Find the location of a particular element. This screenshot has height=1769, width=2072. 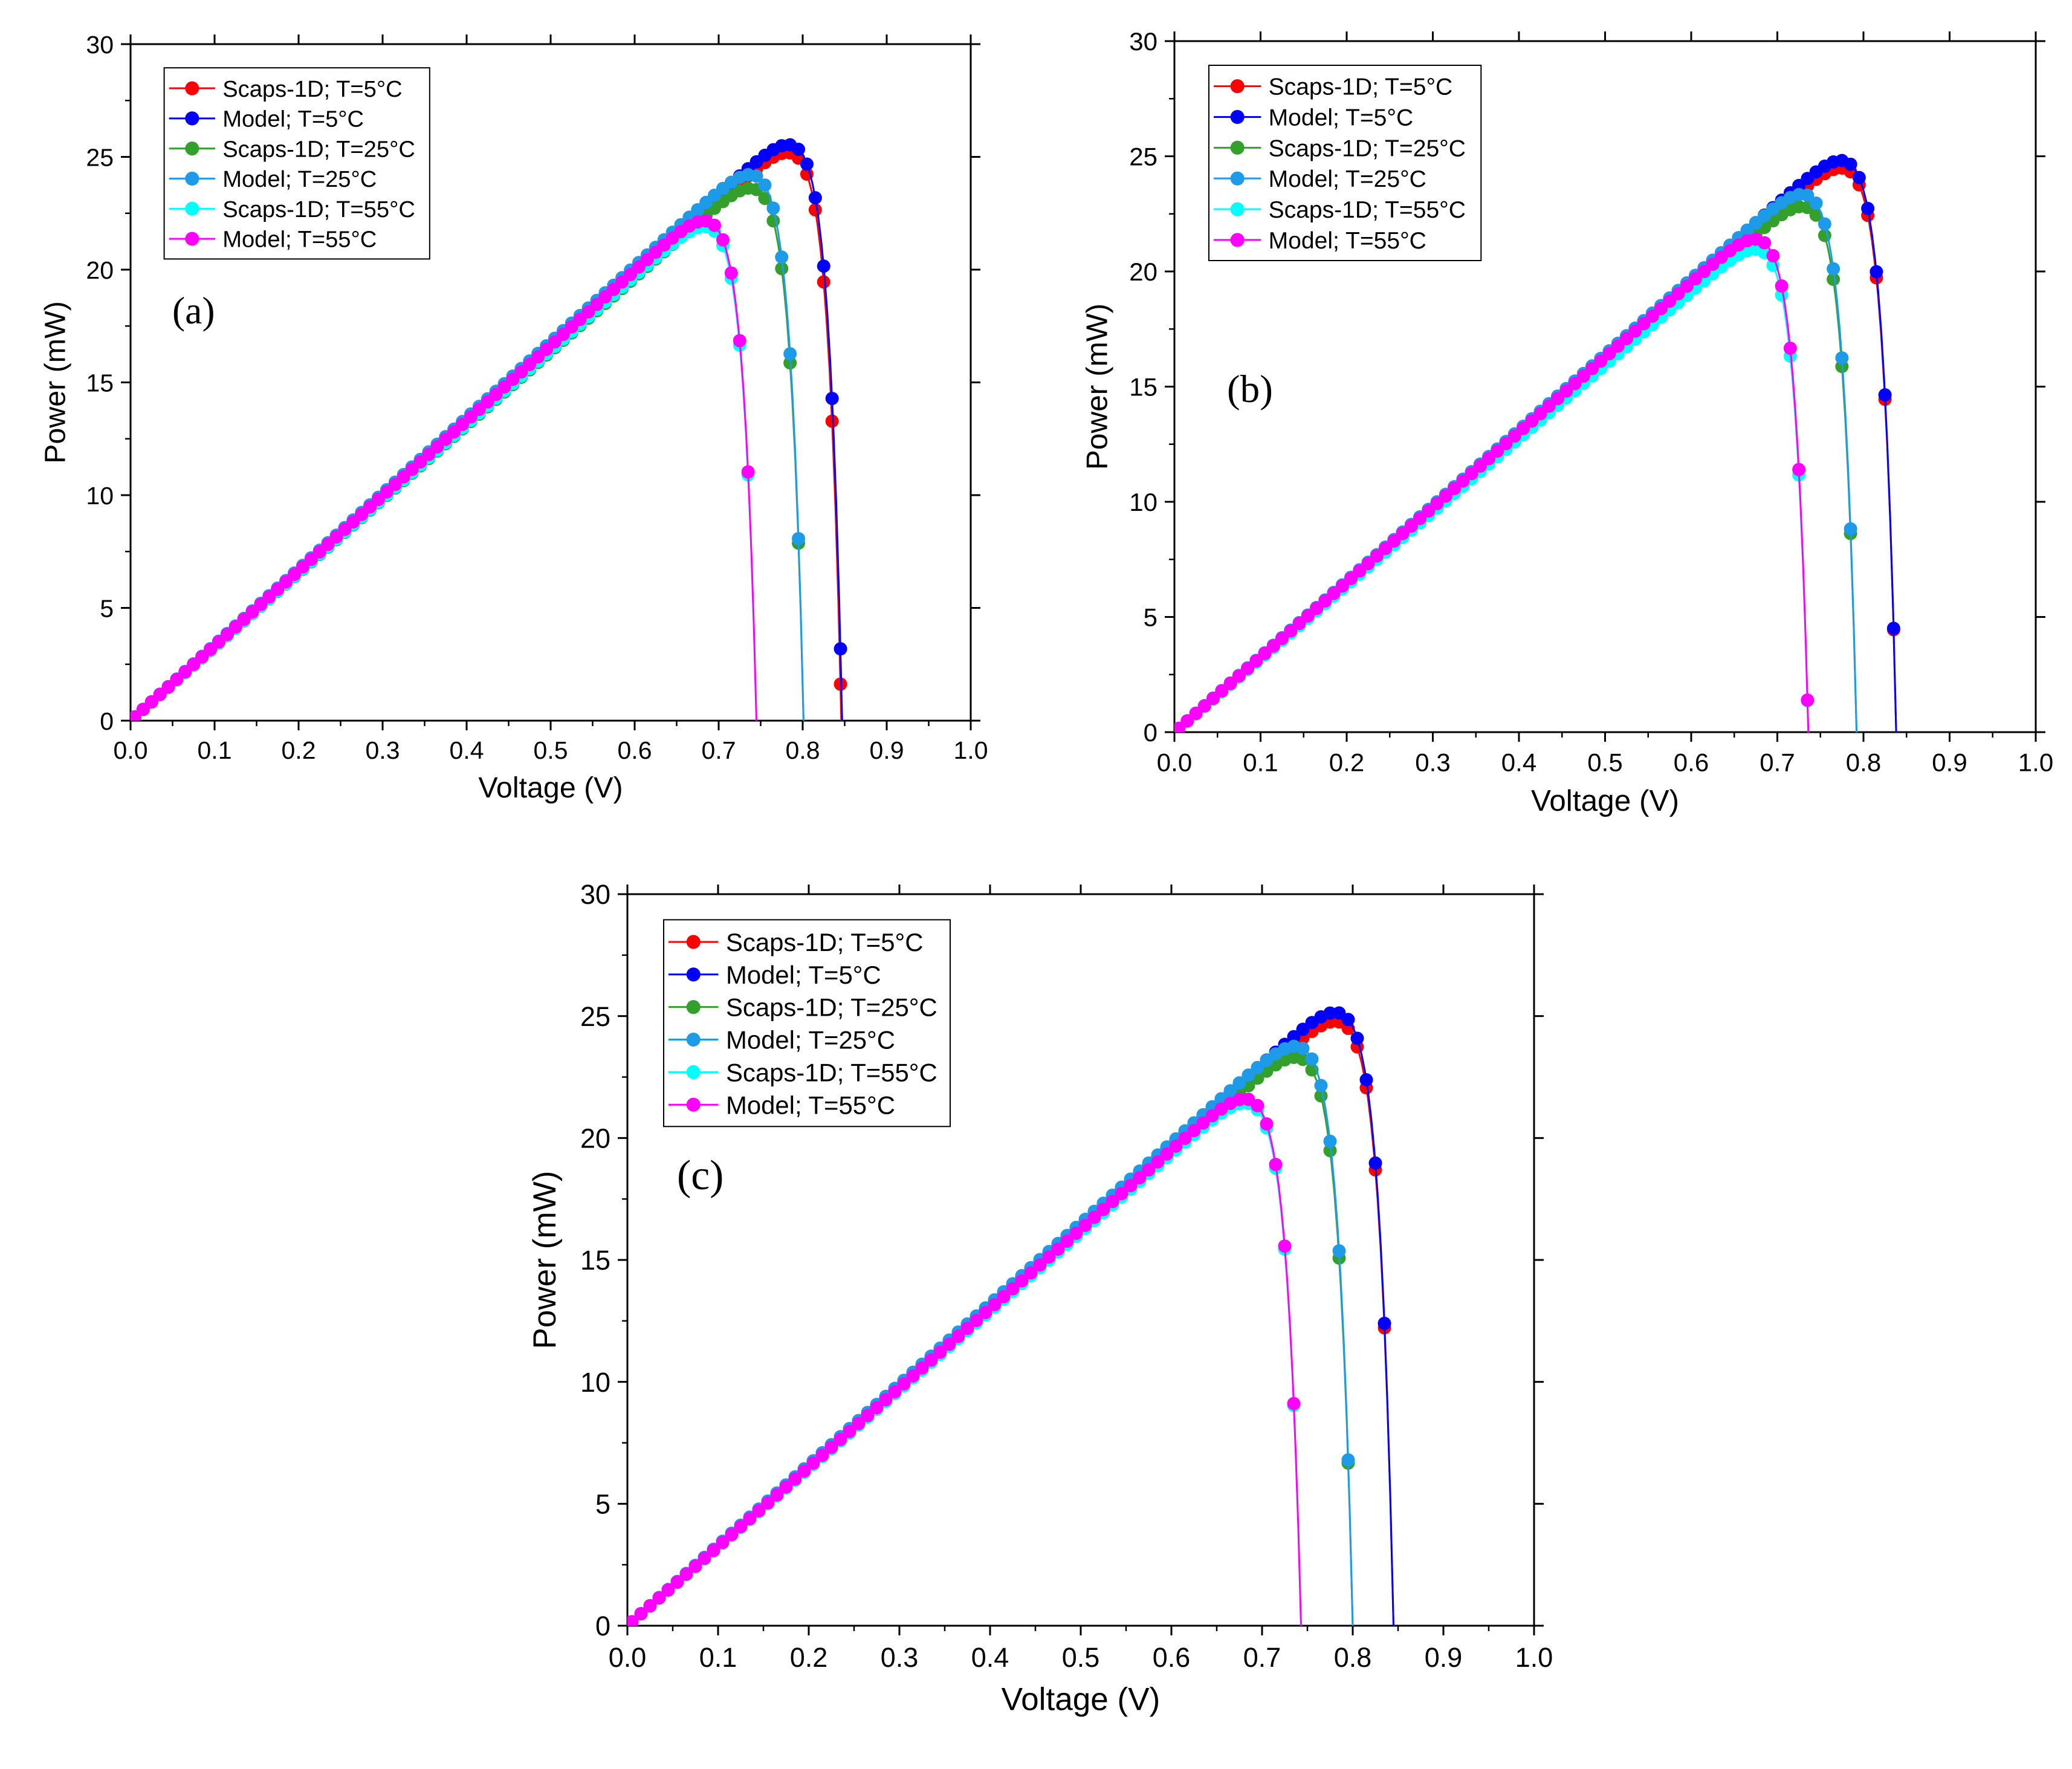

x-tick-label: 0.7 is located at coordinates (1777, 762).